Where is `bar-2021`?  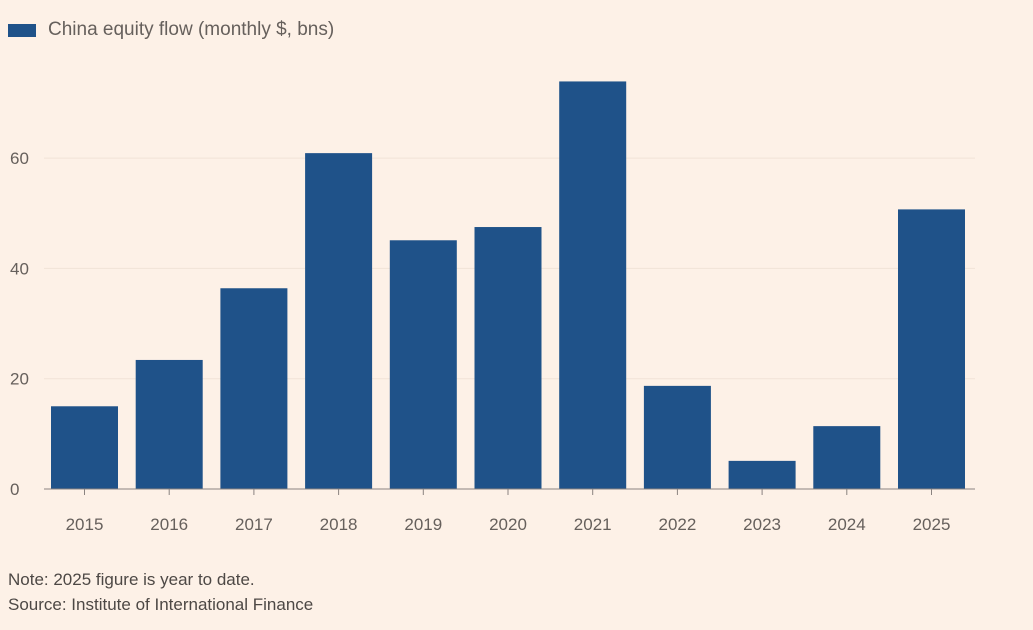
bar-2021 is located at coordinates (593, 285).